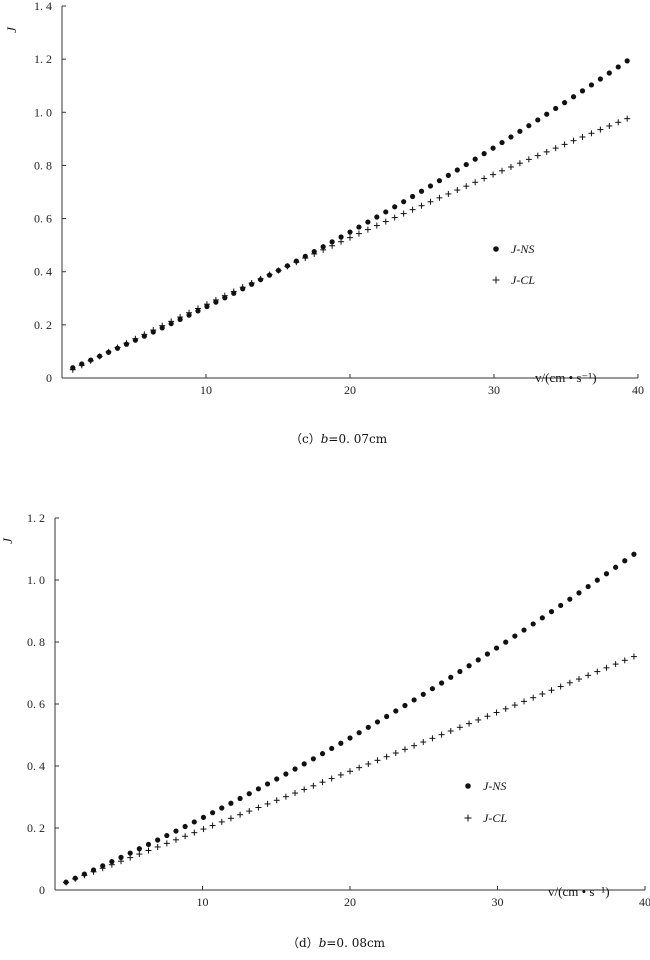 Image resolution: width=650 pixels, height=960 pixels. Describe the element at coordinates (513, 249) in the screenshot. I see `legend-entry-j-ns: J-NS` at that location.